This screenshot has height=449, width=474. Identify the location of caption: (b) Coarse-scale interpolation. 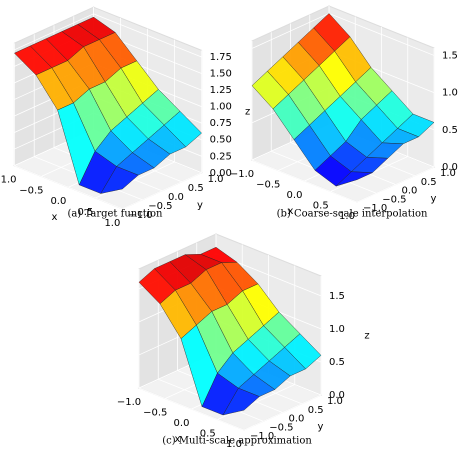
(352, 214).